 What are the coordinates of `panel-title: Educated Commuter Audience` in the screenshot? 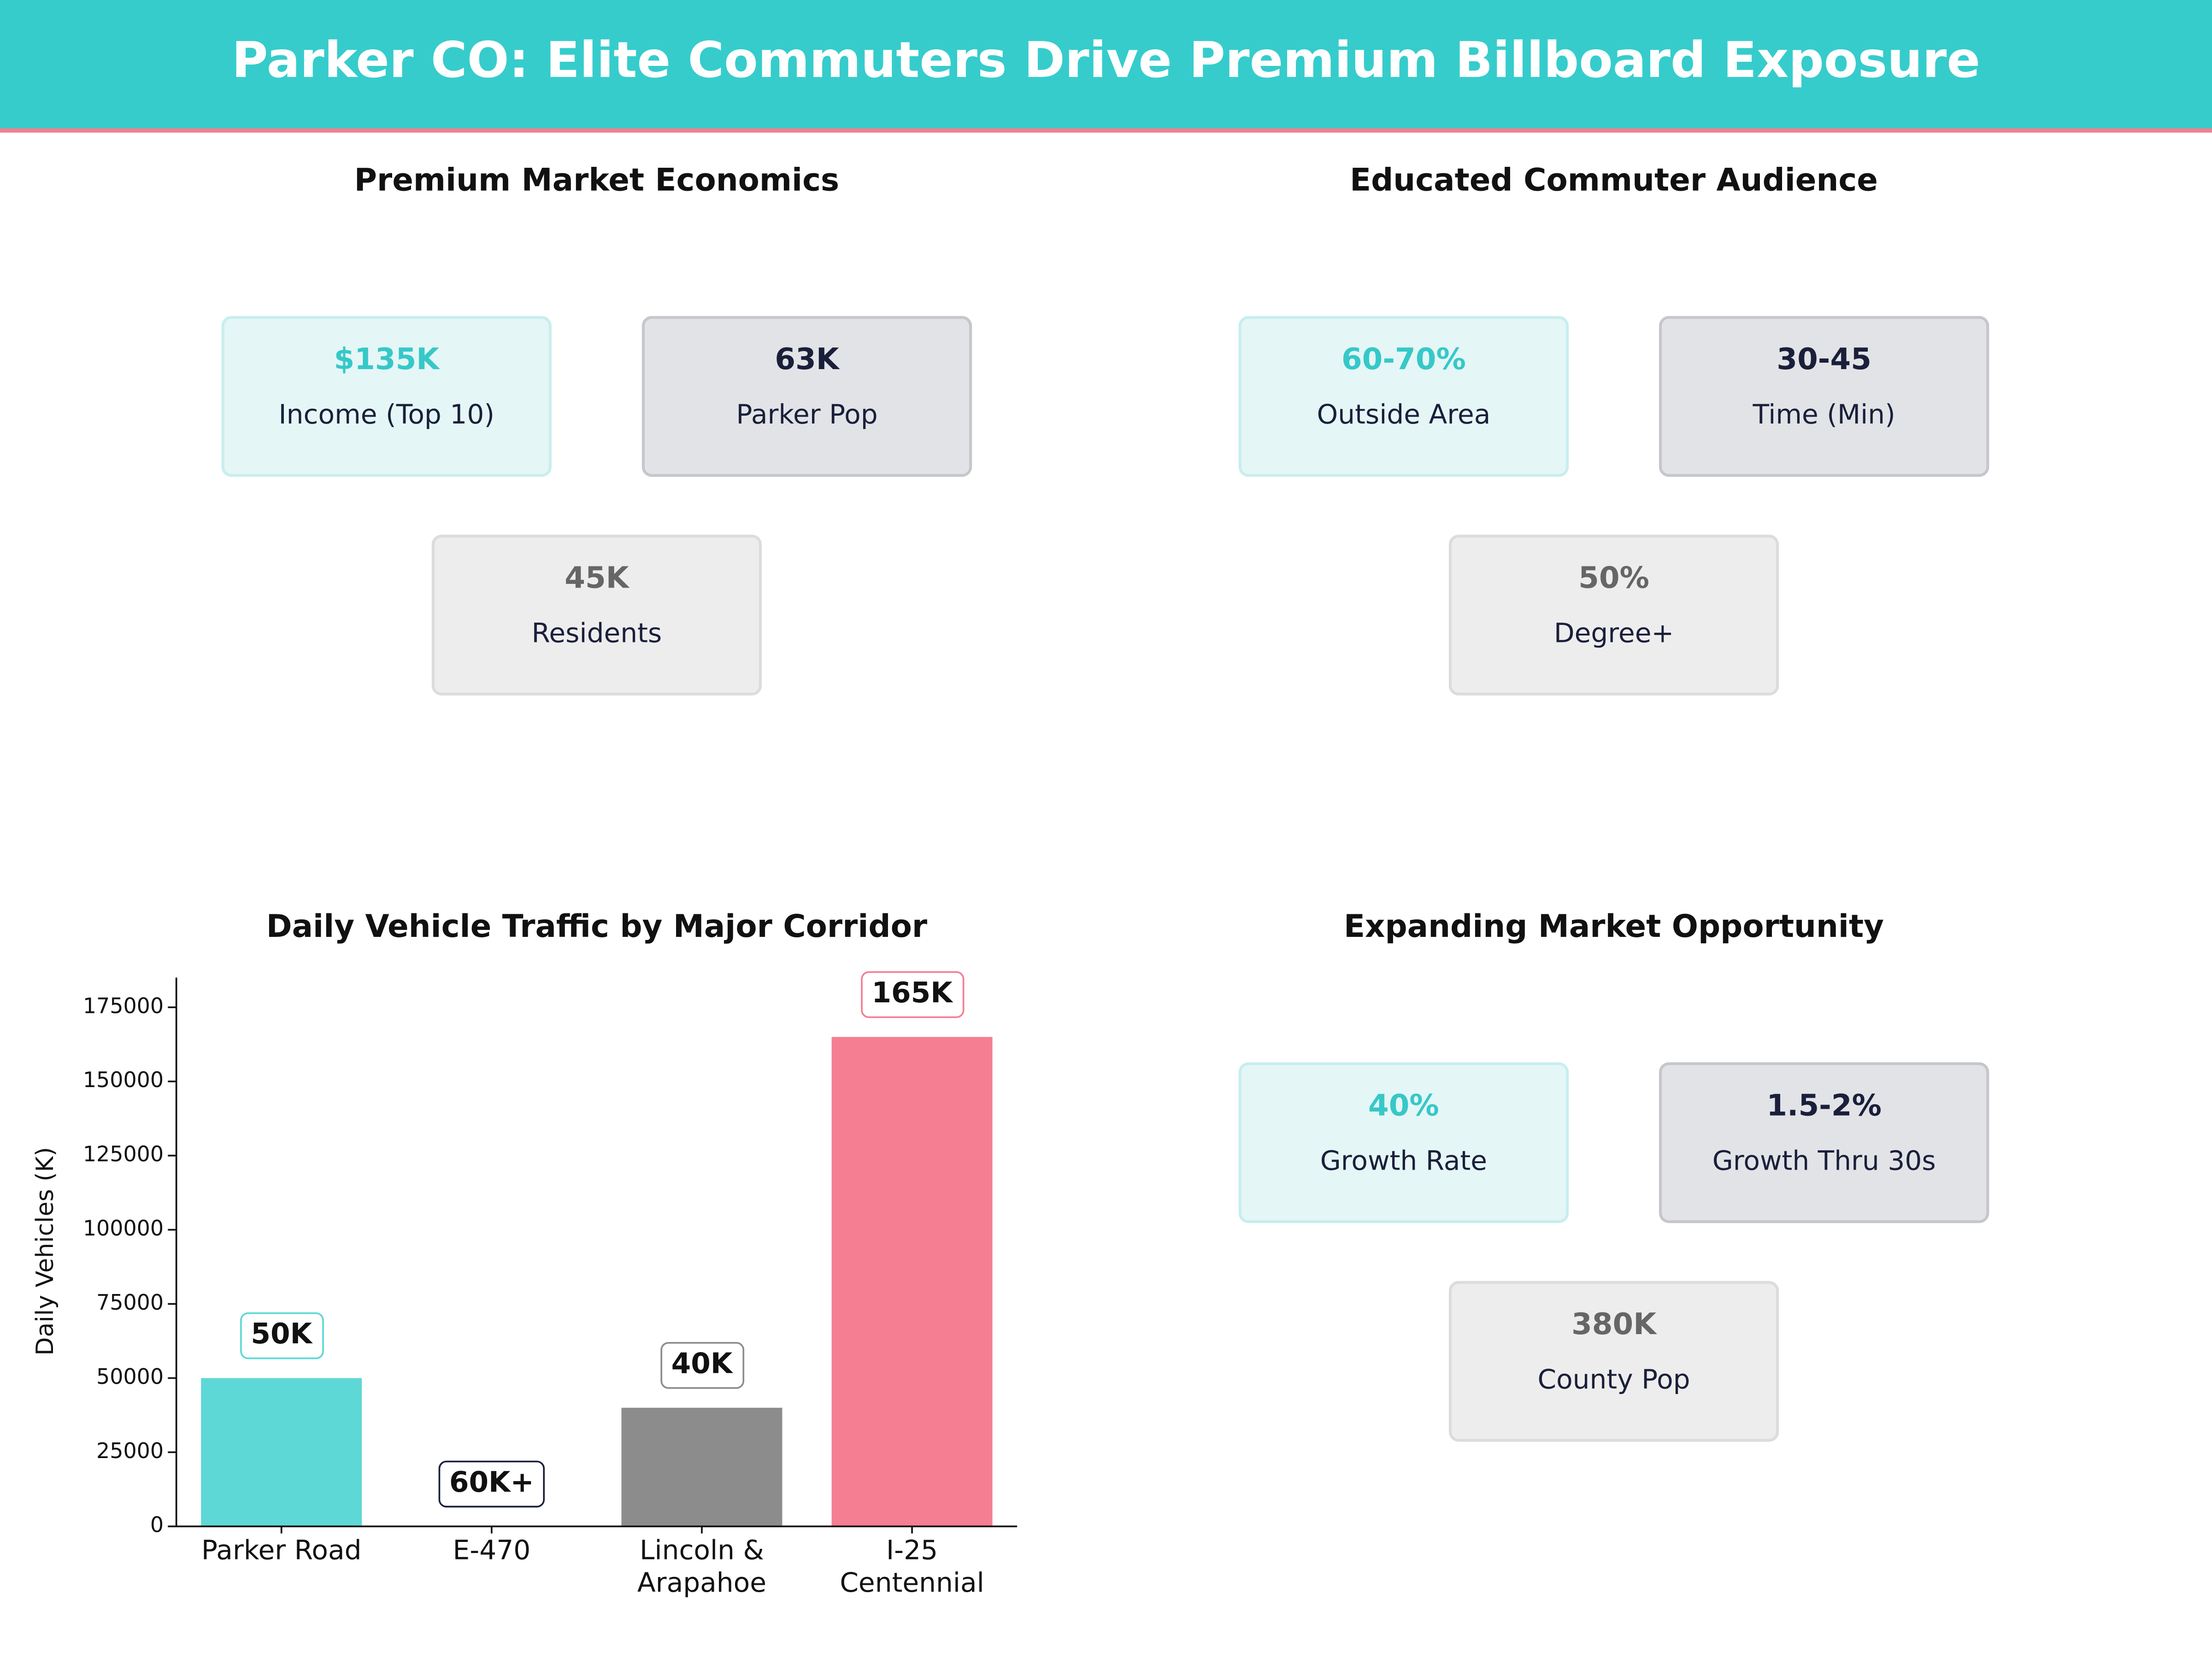 It's located at (1614, 179).